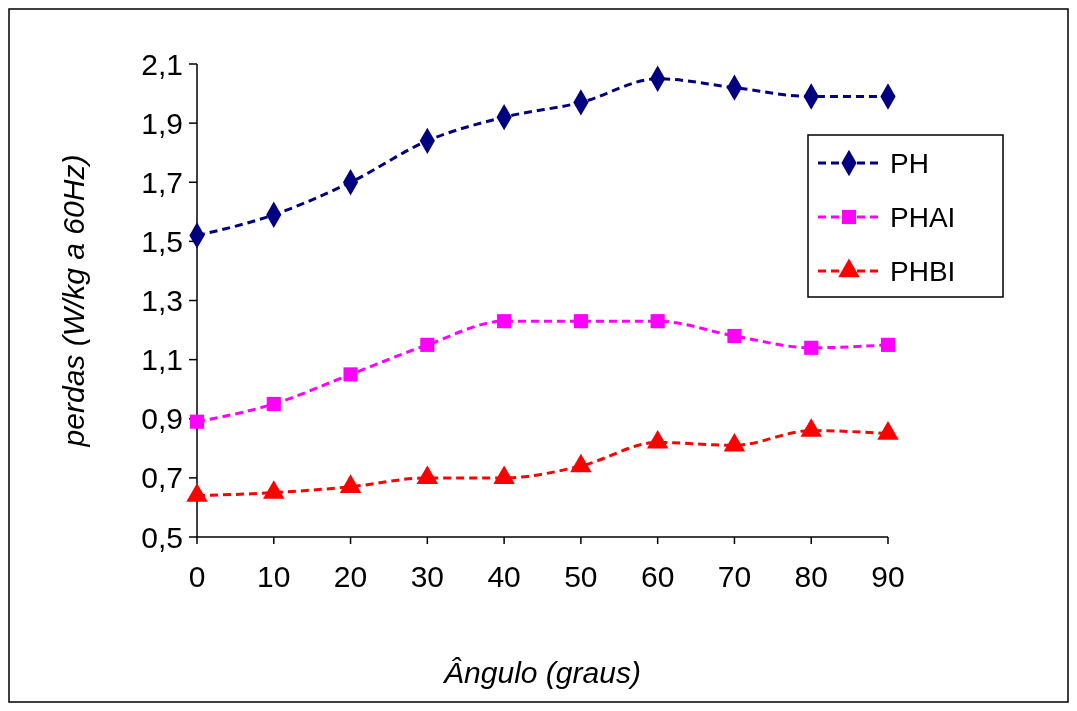 This screenshot has width=1077, height=711. Describe the element at coordinates (197, 576) in the screenshot. I see `x-tick-label: 0` at that location.